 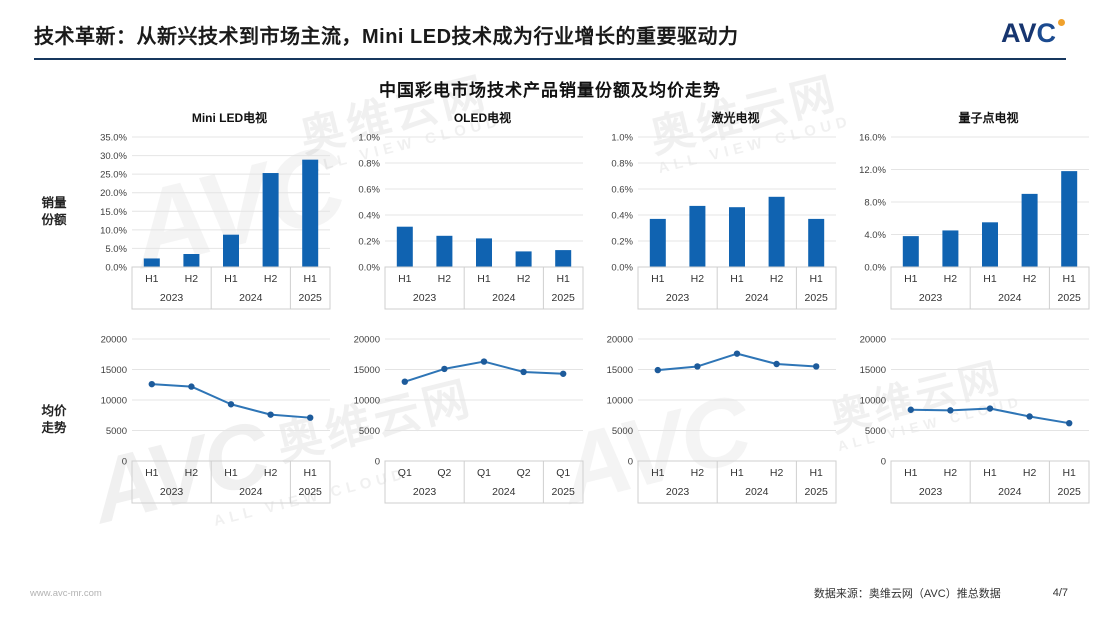 What do you see at coordinates (1046, 33) in the screenshot?
I see `logo-text-c: C` at bounding box center [1046, 33].